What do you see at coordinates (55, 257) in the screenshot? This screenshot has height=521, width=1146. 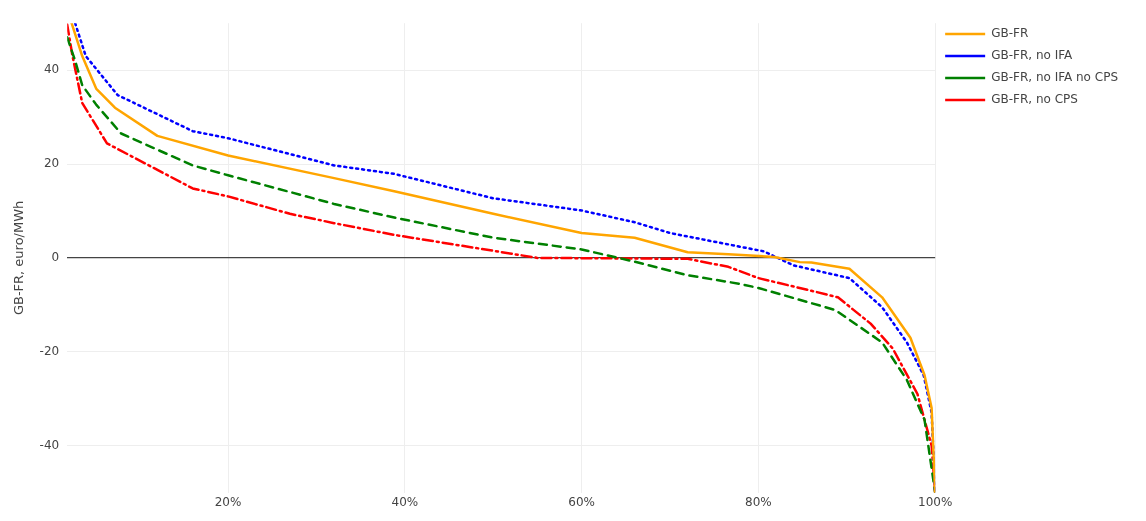 I see `y-tick-label: 0` at bounding box center [55, 257].